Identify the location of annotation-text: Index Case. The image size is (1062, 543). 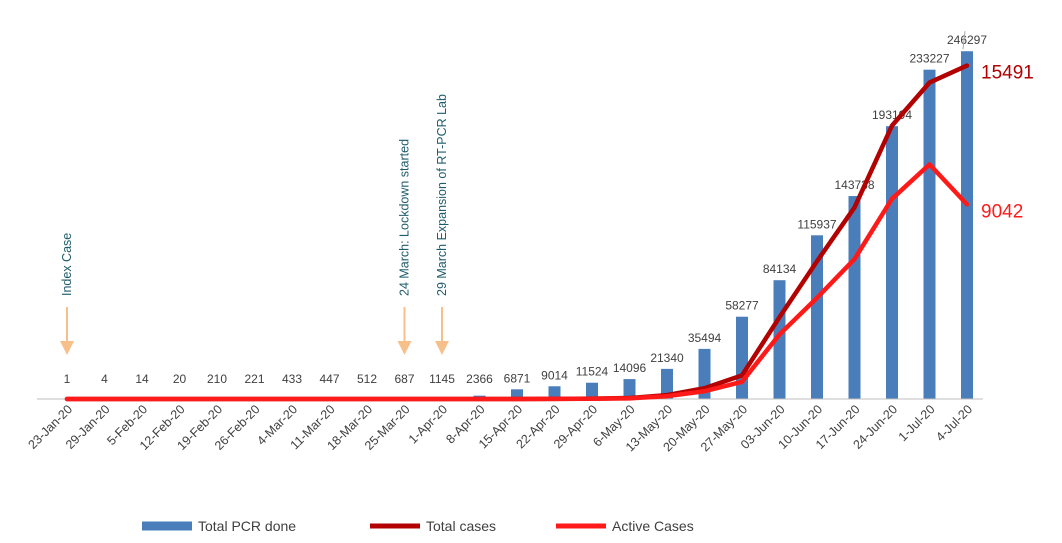
(67, 264).